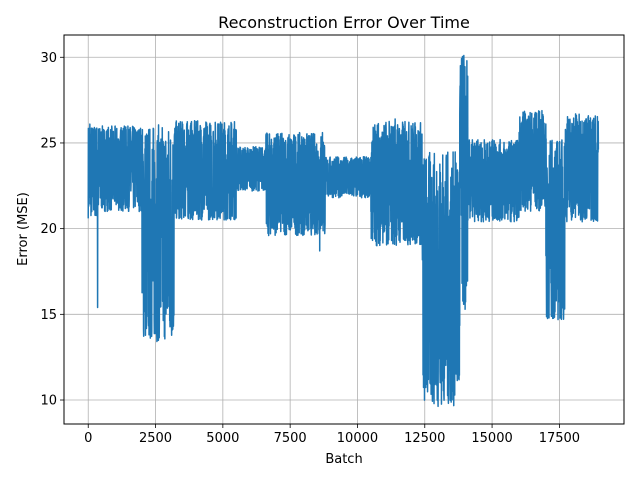 This screenshot has width=640, height=480. Describe the element at coordinates (344, 22) in the screenshot. I see `chart-title: Reconstruction Error Over Time` at that location.